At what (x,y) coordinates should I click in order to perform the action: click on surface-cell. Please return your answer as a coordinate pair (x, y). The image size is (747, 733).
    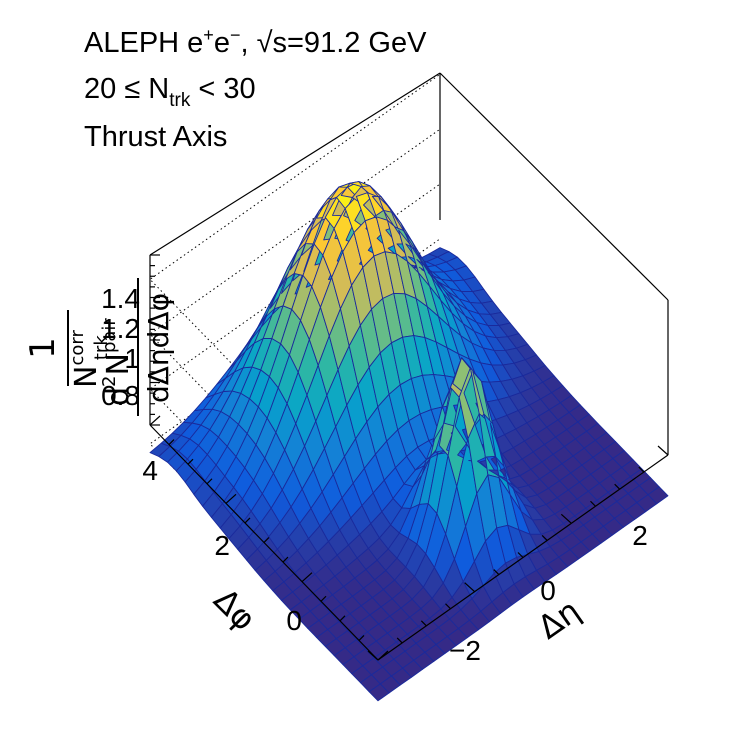
    Looking at the image, I should click on (658, 495).